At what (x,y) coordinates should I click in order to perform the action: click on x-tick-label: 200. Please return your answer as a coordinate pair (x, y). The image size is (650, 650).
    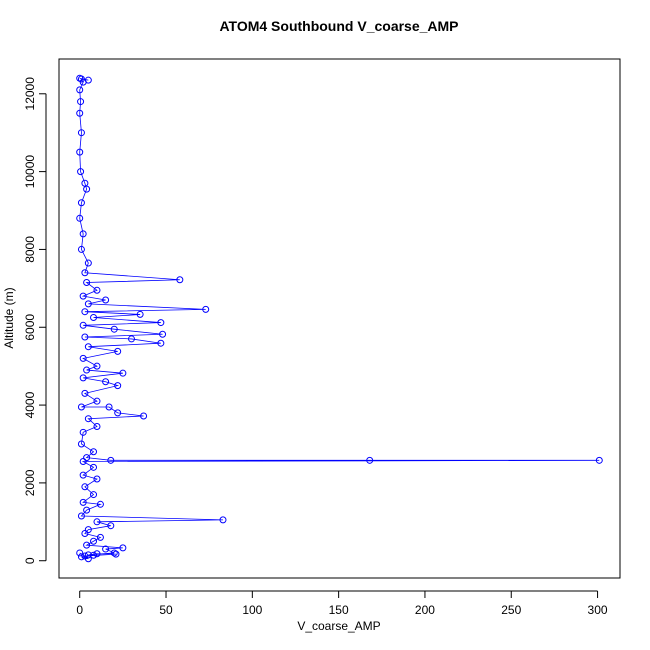
    Looking at the image, I should click on (425, 610).